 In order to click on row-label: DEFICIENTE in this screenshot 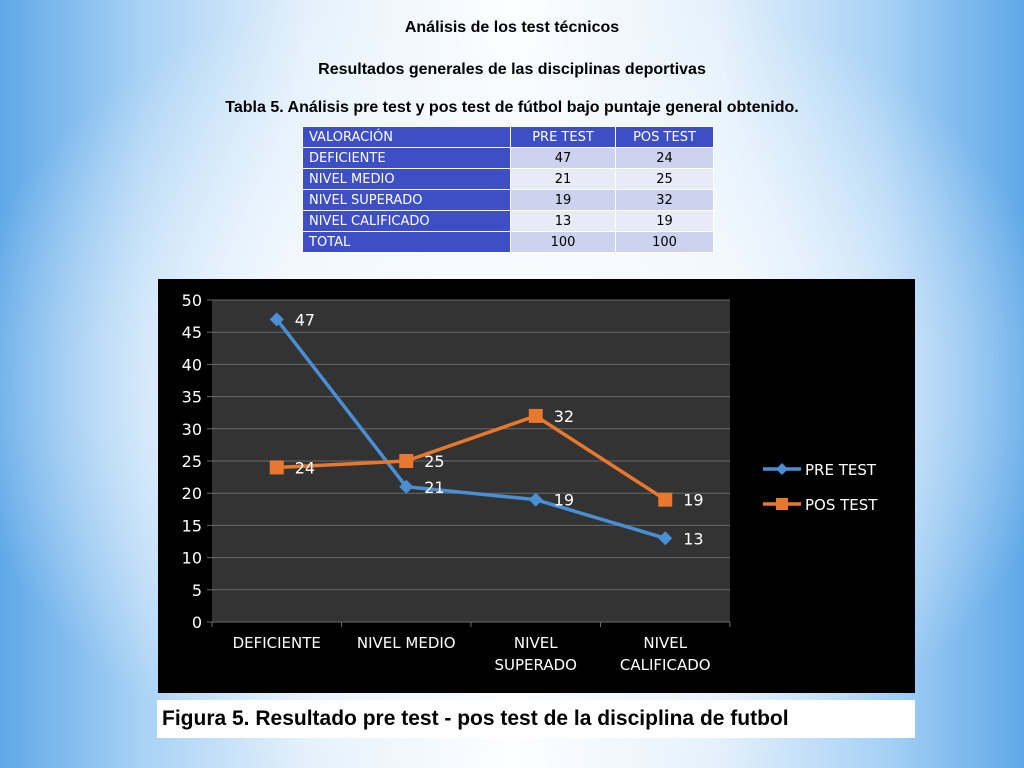, I will do `click(406, 158)`.